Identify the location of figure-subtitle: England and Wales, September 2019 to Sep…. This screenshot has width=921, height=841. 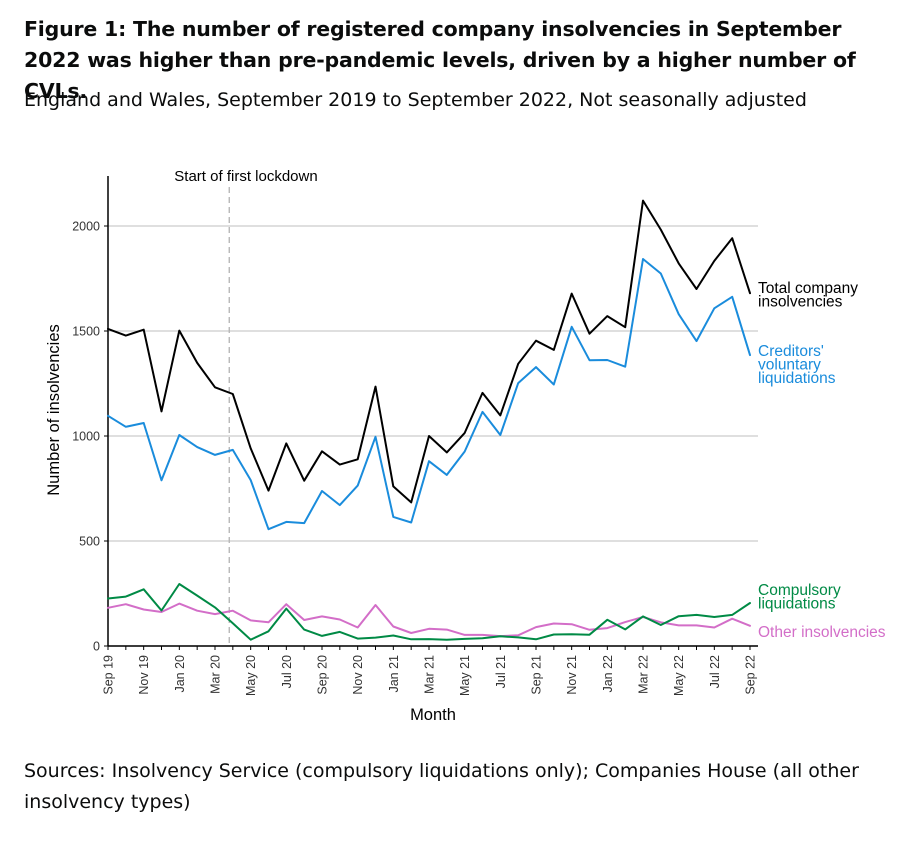
(415, 100).